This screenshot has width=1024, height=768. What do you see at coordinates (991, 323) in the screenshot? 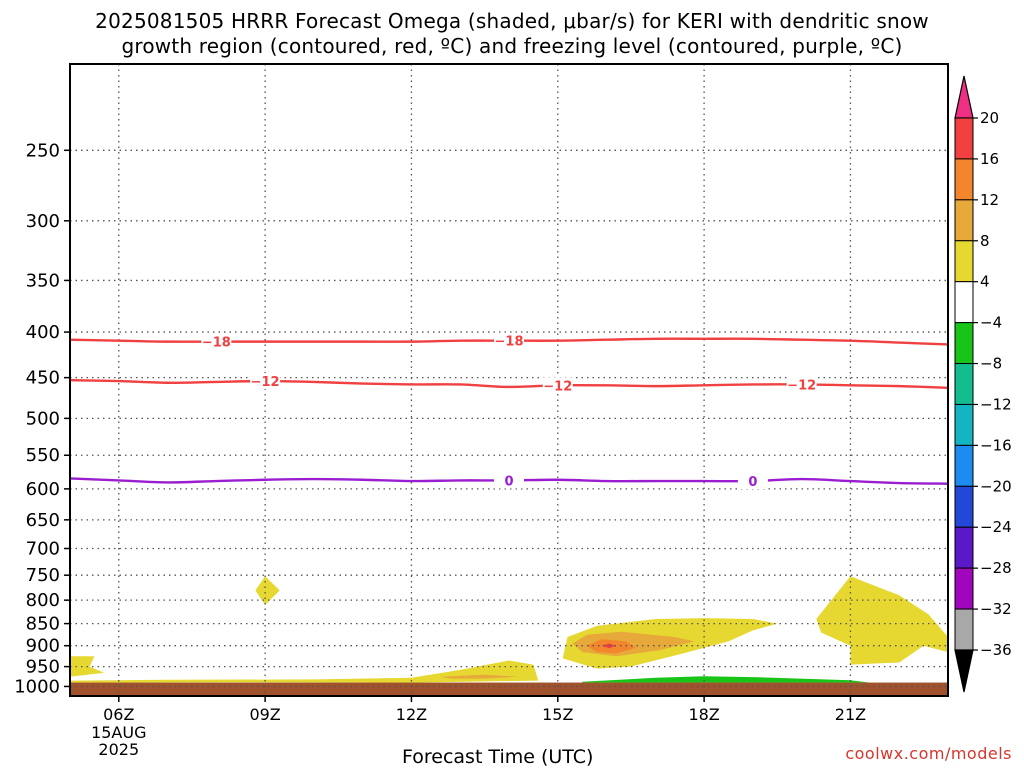
I see `colorbar-label-5: −4` at bounding box center [991, 323].